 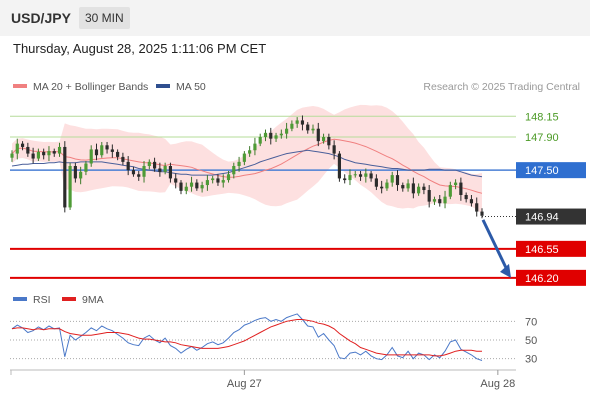 I want to click on rsi-legend-label-0: RSI, so click(x=42, y=300).